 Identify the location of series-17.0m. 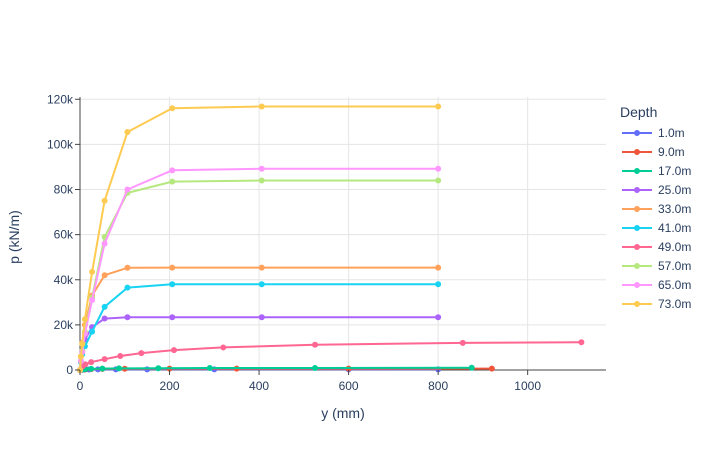
(276, 368).